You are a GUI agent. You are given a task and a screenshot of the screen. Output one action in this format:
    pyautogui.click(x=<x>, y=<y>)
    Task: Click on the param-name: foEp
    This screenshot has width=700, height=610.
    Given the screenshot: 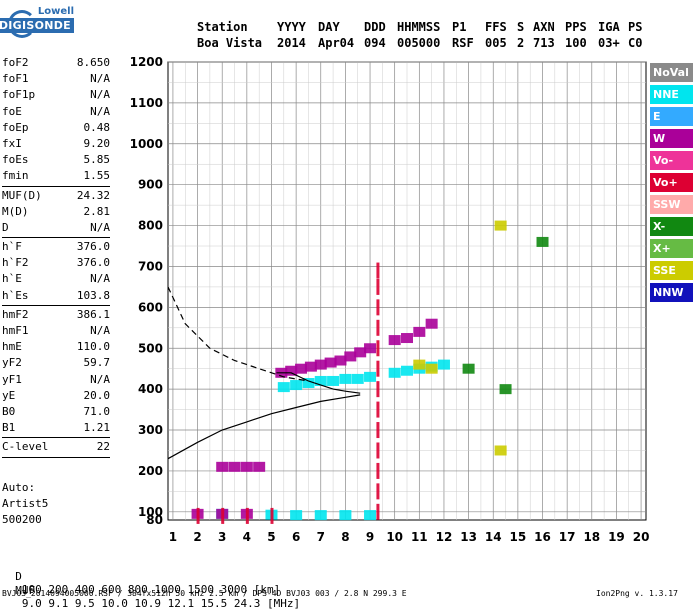 What is the action you would take?
    pyautogui.click(x=15, y=127)
    